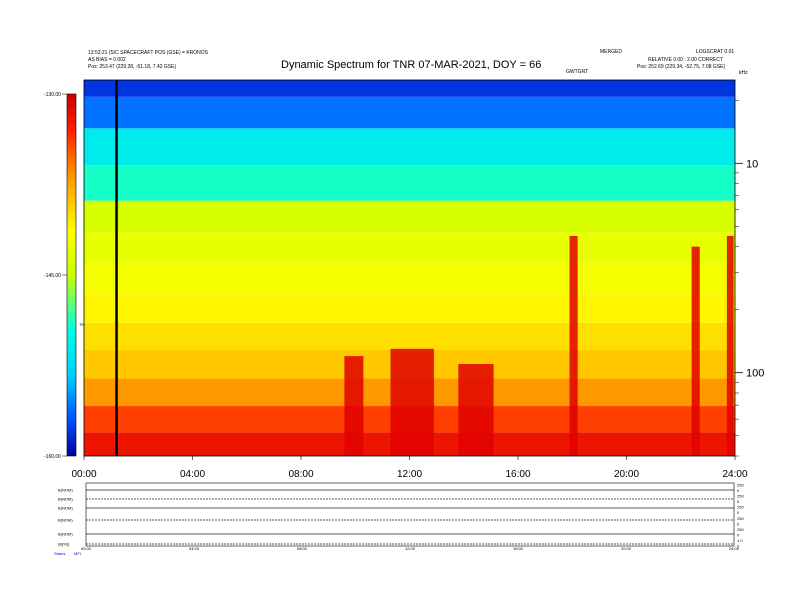  What do you see at coordinates (192, 474) in the screenshot?
I see `time-tick-label: 04:00` at bounding box center [192, 474].